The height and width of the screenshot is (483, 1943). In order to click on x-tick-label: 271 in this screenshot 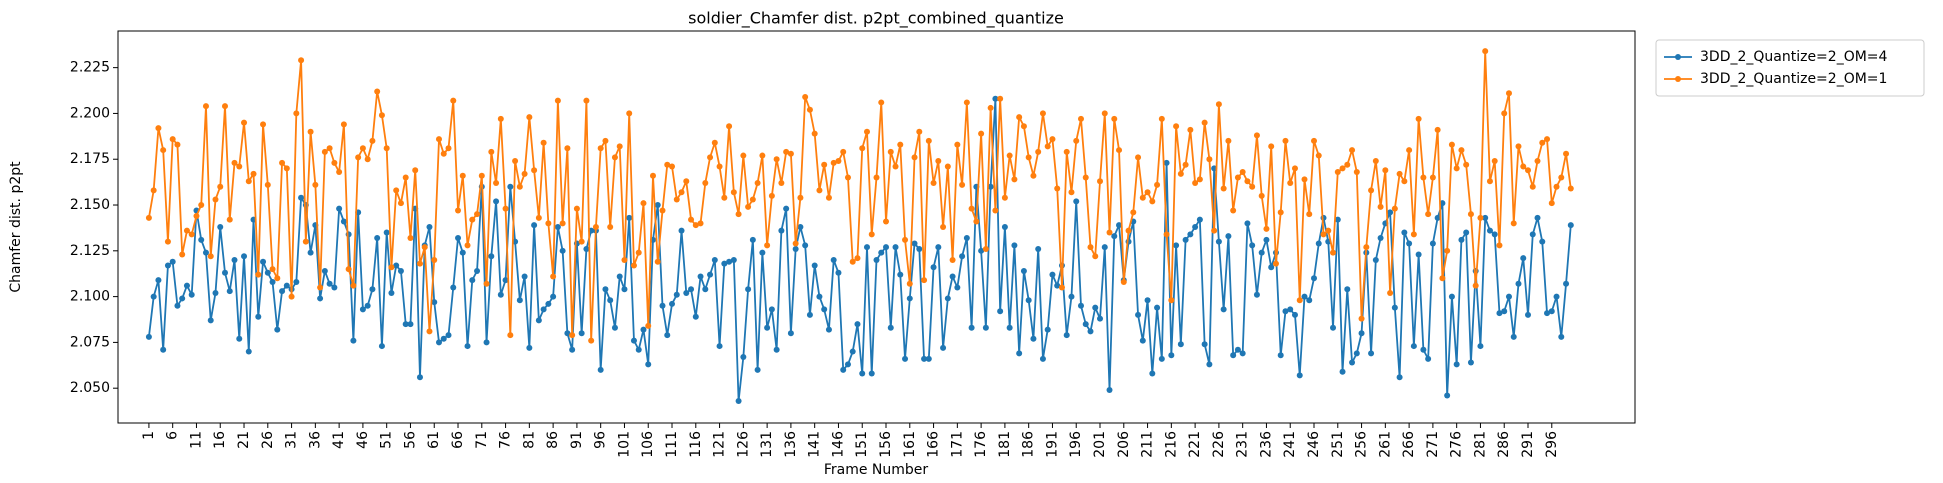, I will do `click(1433, 444)`.